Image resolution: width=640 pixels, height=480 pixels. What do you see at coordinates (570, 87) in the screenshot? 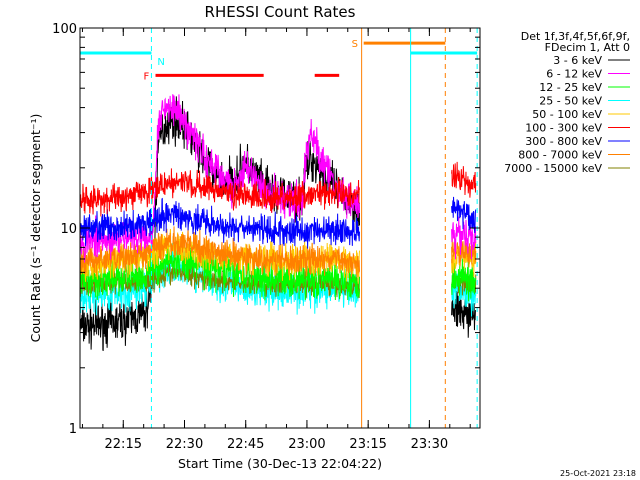
I see `legend-label-12-25-kev: 12 - 25 keV` at bounding box center [570, 87].